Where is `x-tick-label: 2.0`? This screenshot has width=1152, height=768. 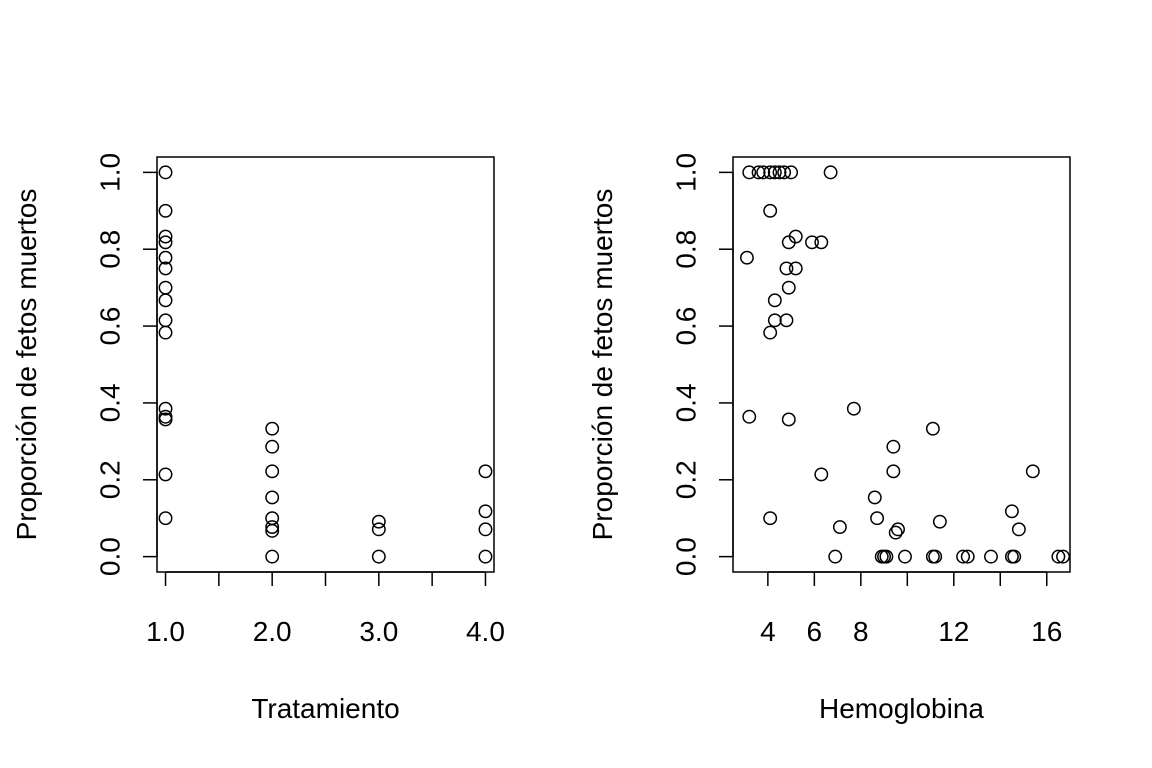 x-tick-label: 2.0 is located at coordinates (272, 631).